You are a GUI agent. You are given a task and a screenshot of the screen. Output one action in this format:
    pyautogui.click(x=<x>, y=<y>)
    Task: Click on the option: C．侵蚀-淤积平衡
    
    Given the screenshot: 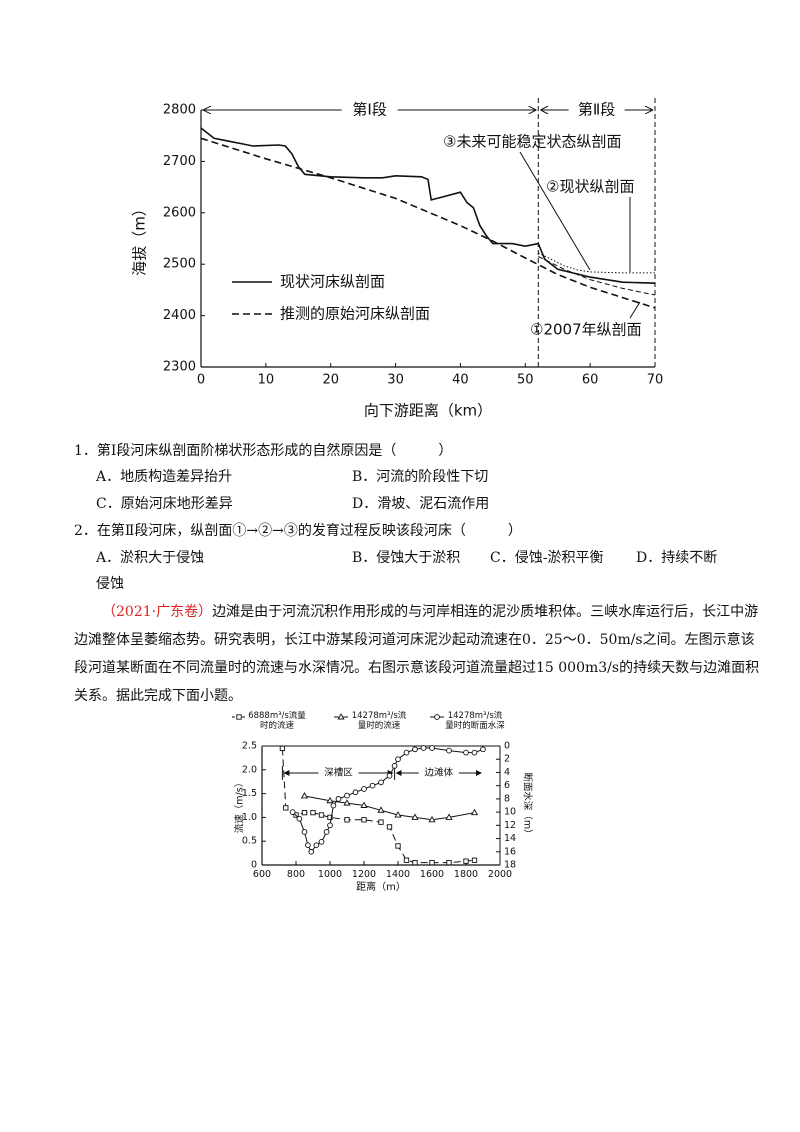 What is the action you would take?
    pyautogui.click(x=547, y=558)
    